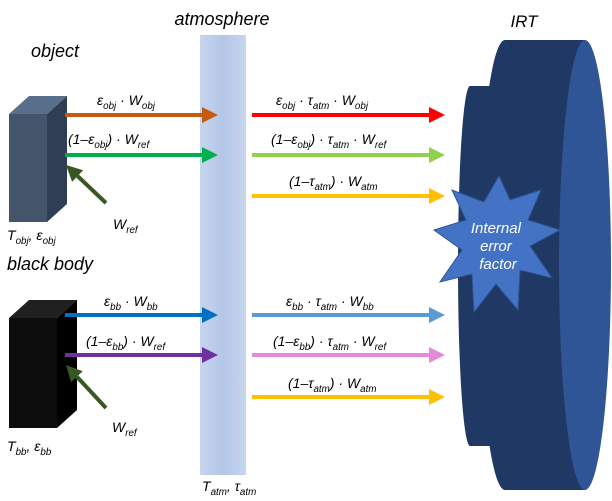 This screenshot has height=501, width=612. I want to click on formula-bb-emit: εbb · Wbb, so click(131, 303).